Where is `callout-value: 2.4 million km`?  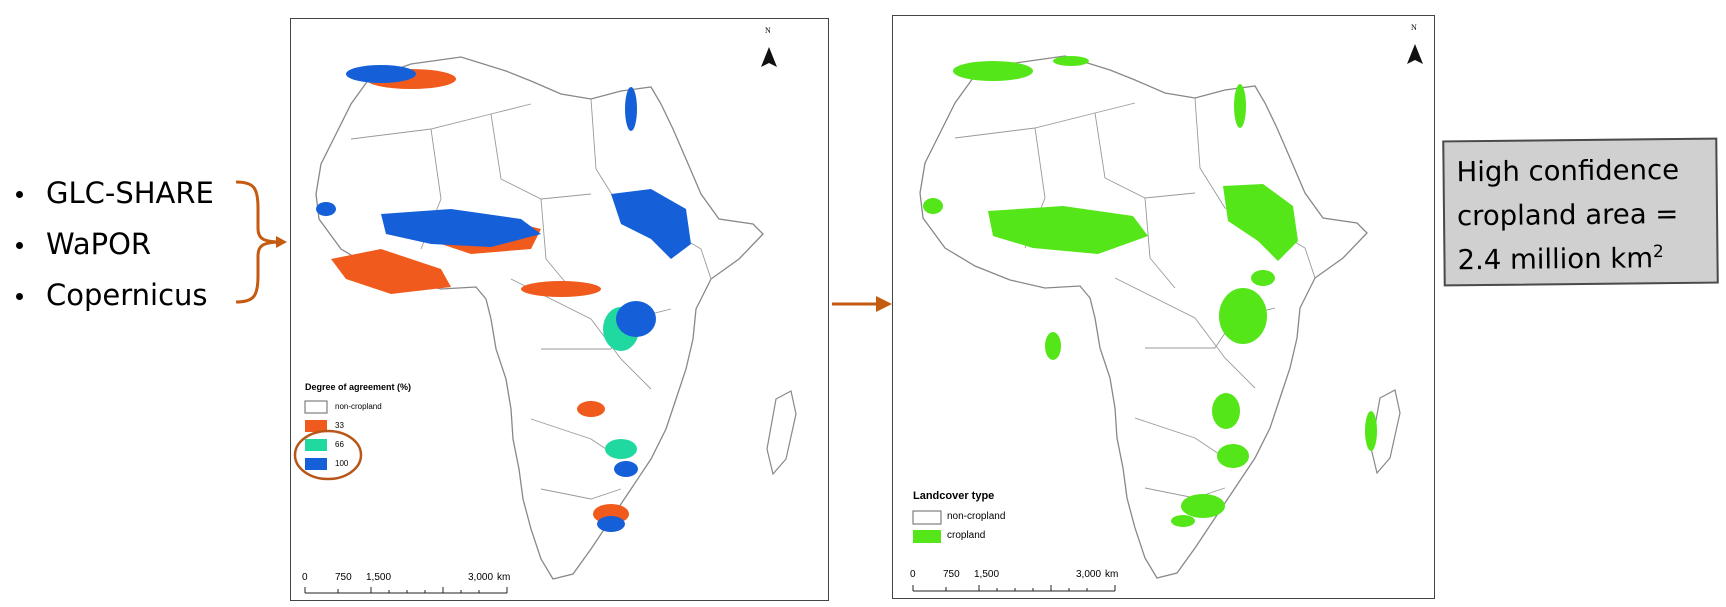 callout-value: 2.4 million km is located at coordinates (1555, 259).